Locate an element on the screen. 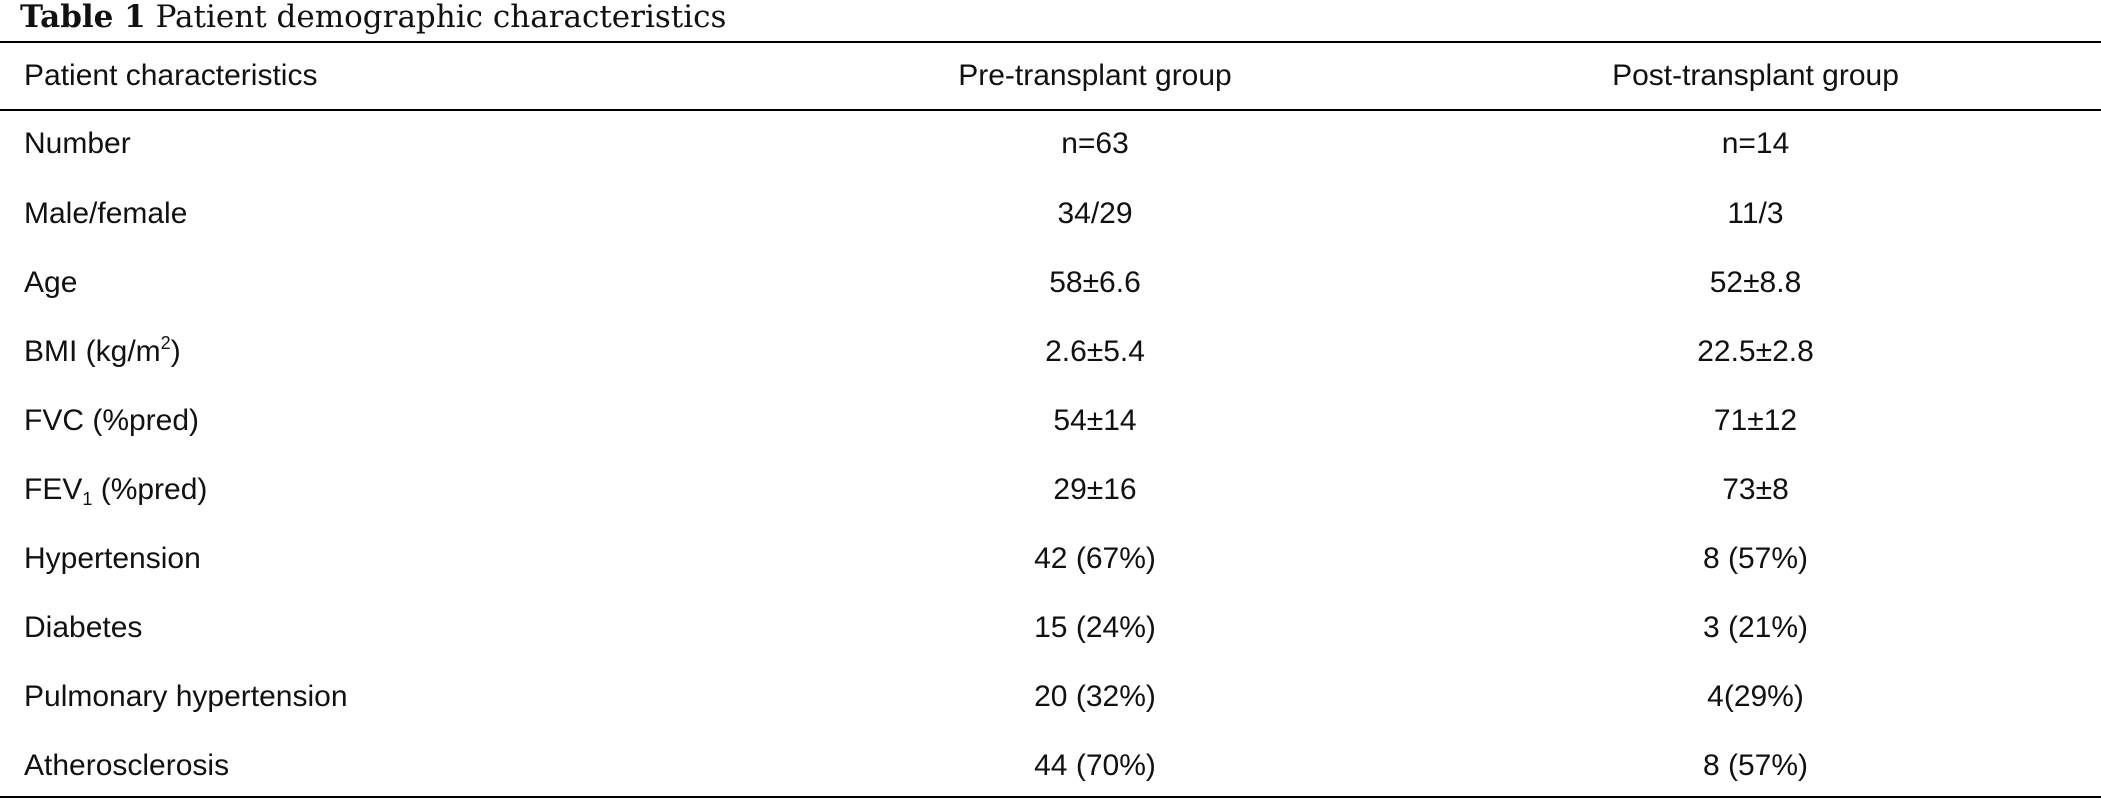  table-row: FEV1 (%pred) 29±16 73±8 is located at coordinates (1050, 489).